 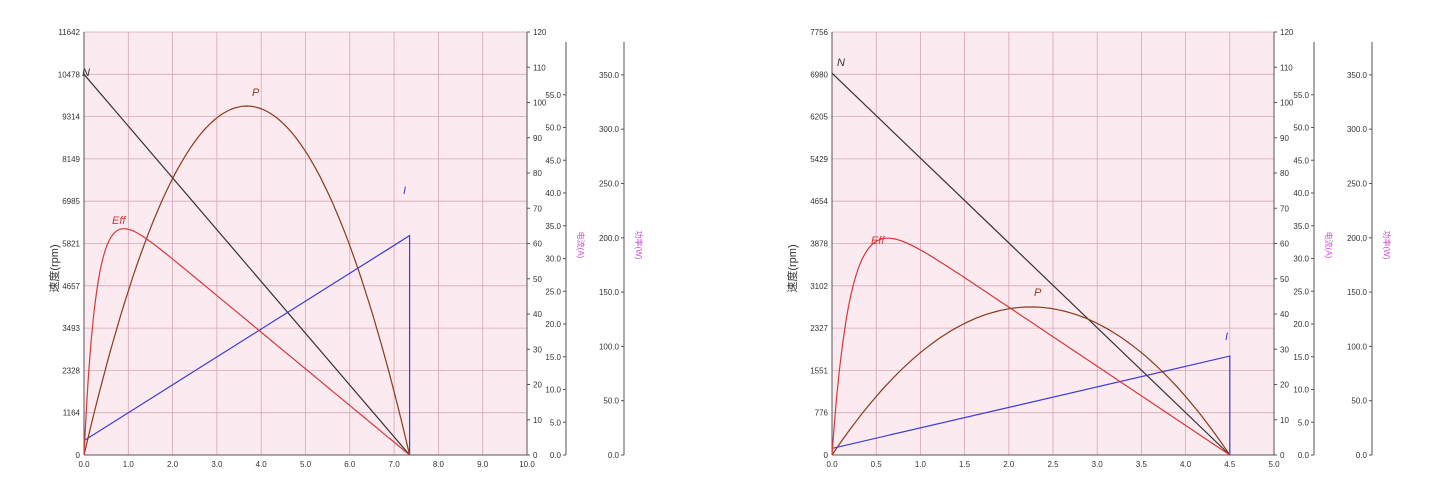 I want to click on curve-label-eff: Eff, so click(x=119, y=221).